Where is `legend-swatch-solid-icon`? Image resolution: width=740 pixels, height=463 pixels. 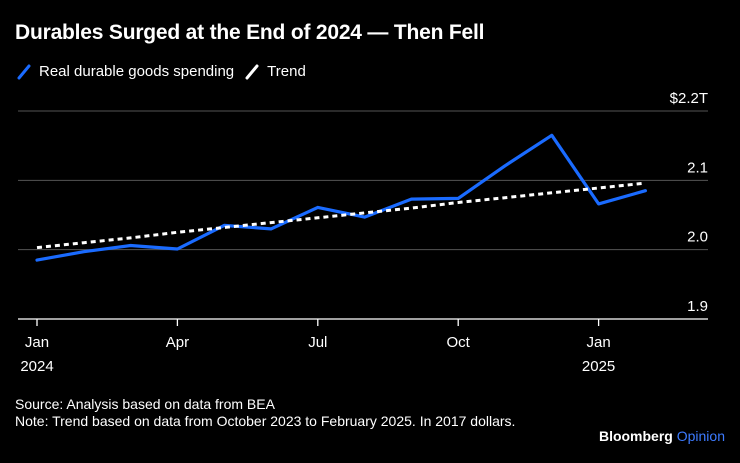 legend-swatch-solid-icon is located at coordinates (24, 71).